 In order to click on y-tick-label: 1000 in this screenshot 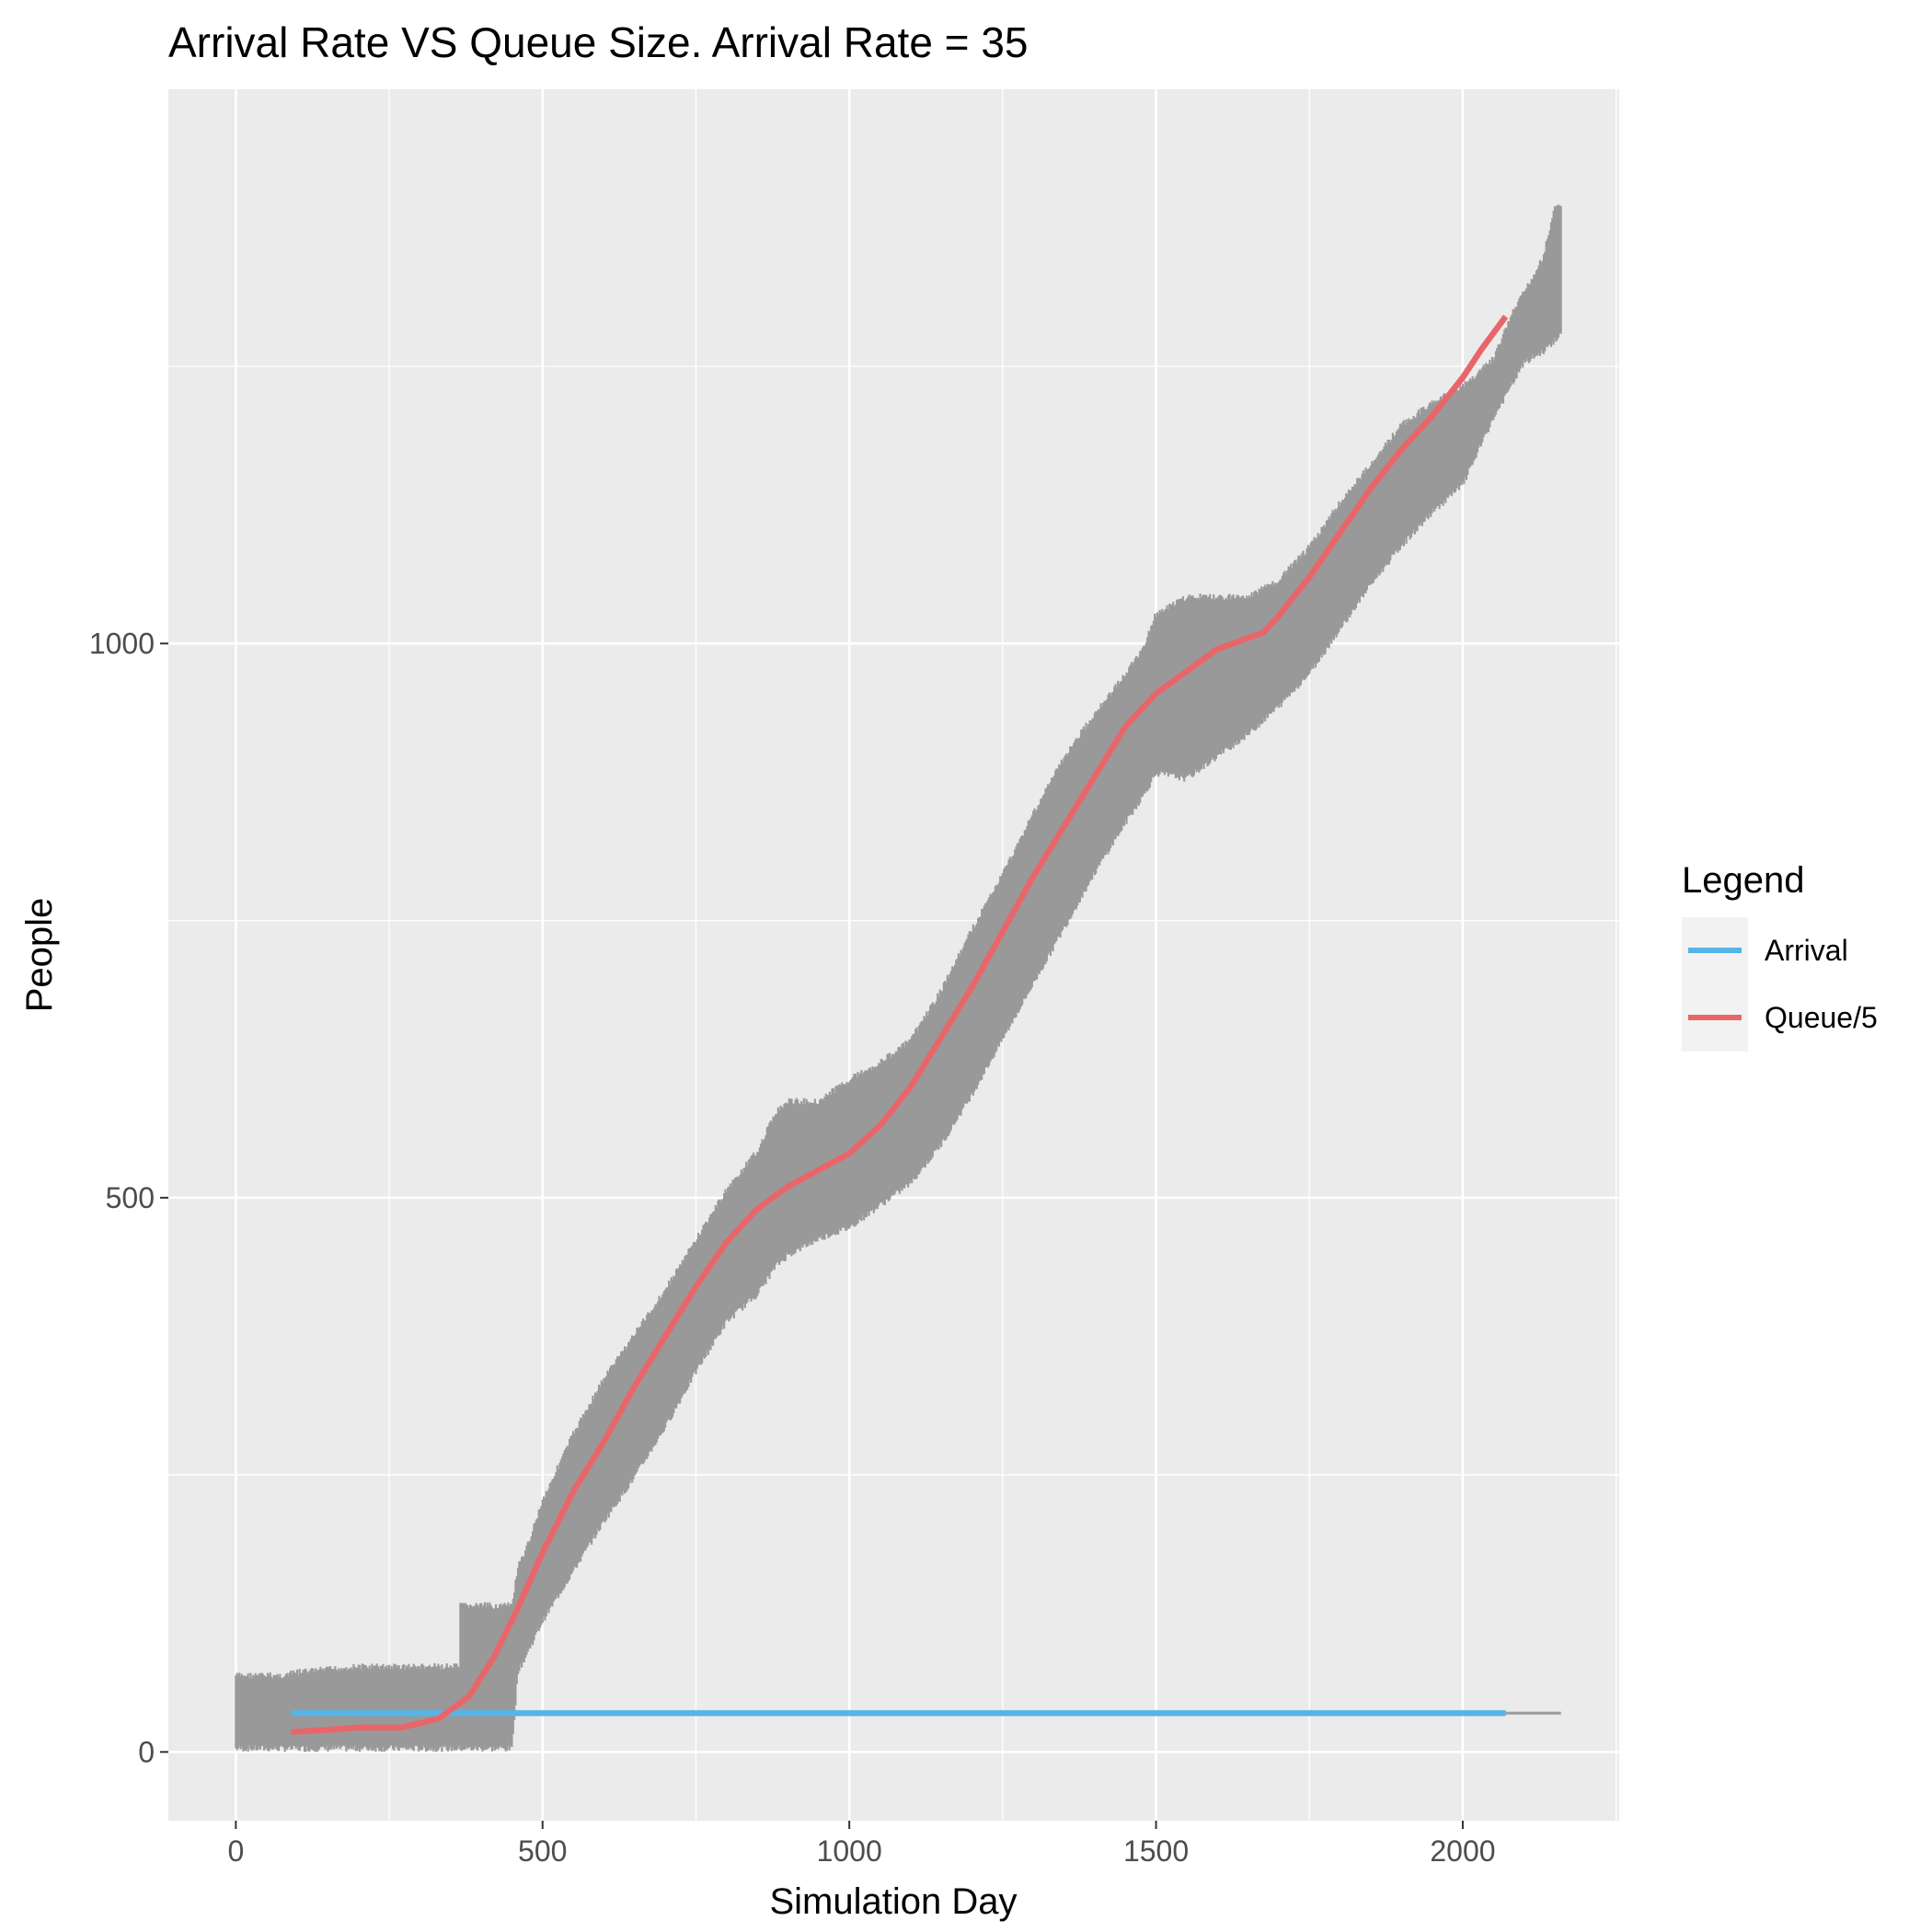, I will do `click(122, 643)`.